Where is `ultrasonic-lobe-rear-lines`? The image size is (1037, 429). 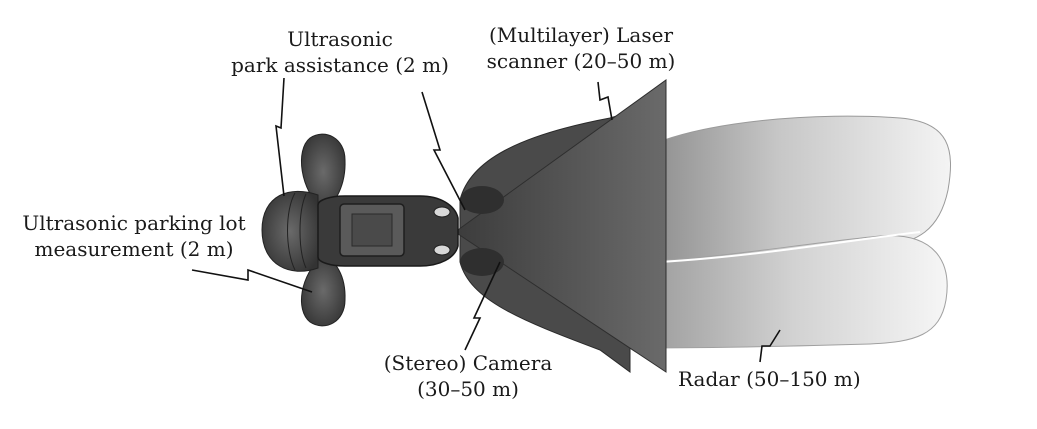
ultrasonic-lobe-rear-lines is located at coordinates (297, 231).